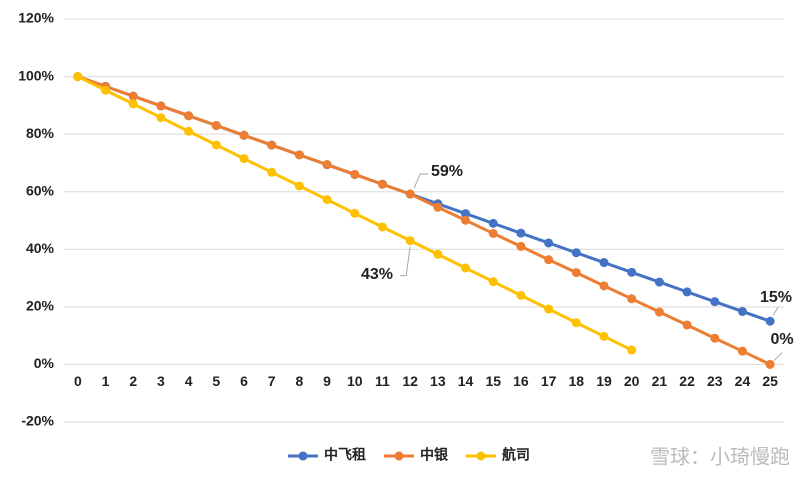  What do you see at coordinates (743, 381) in the screenshot?
I see `x-tick-label: 24` at bounding box center [743, 381].